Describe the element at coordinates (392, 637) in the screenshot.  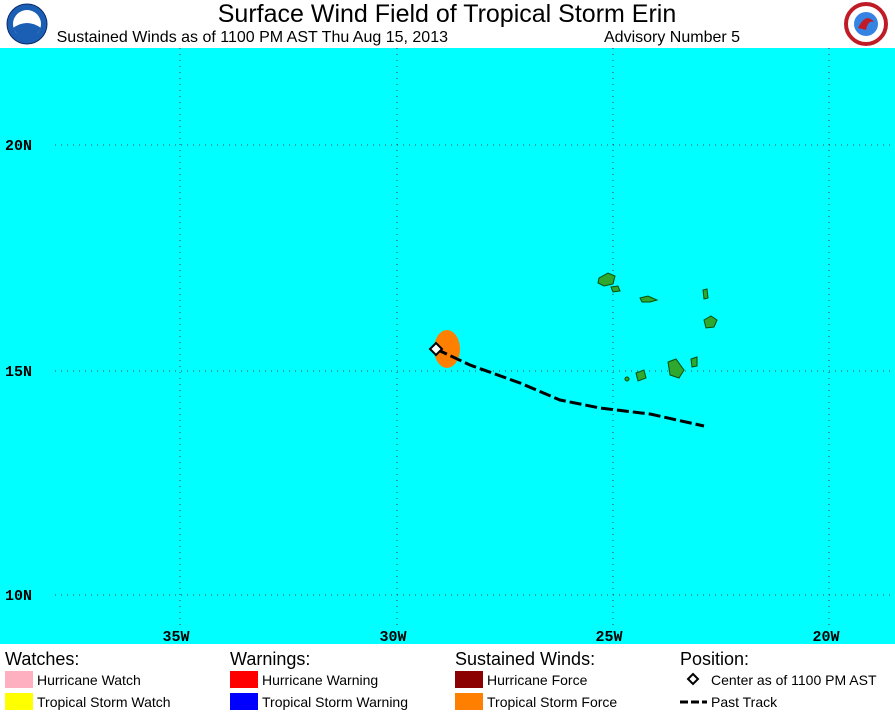
I see `longitude-label: 30W` at that location.